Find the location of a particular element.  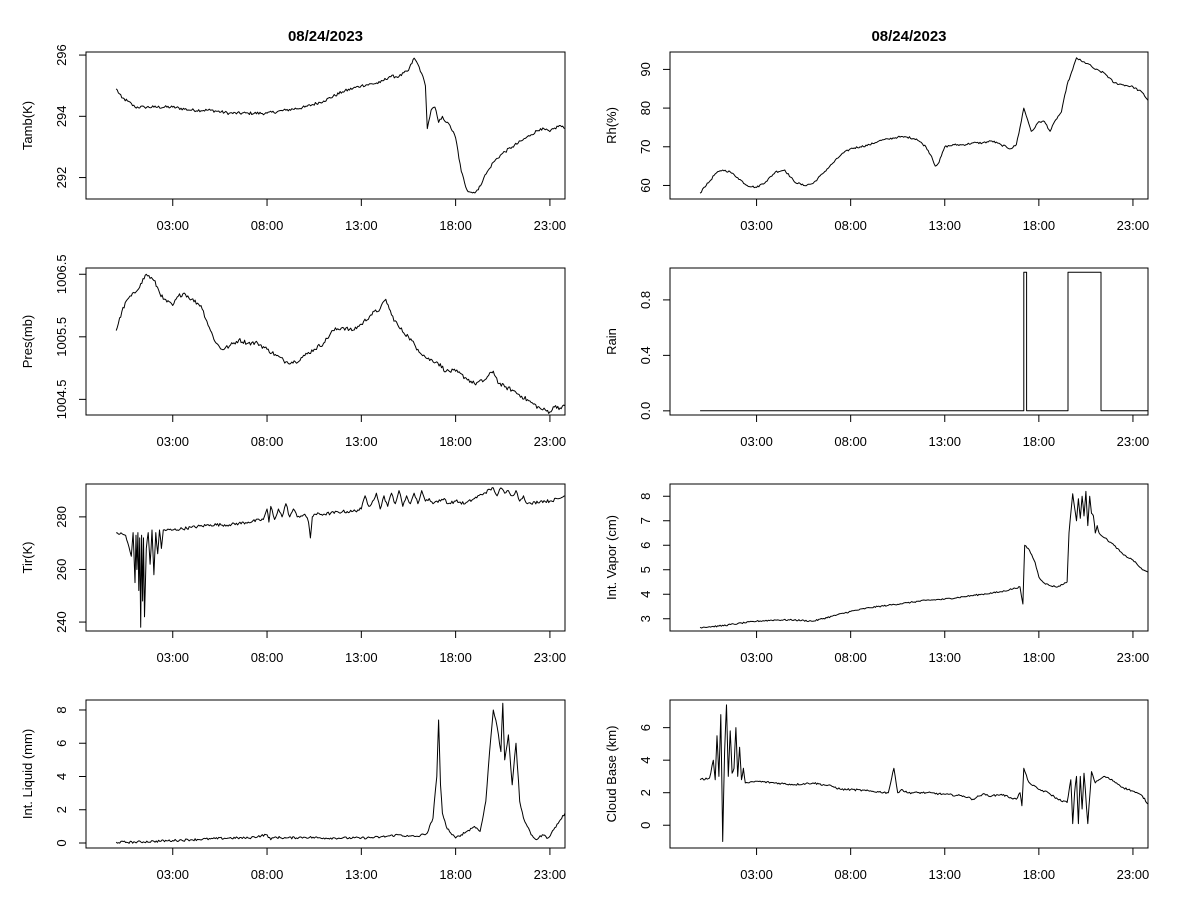

y-tick-label: 0.4 is located at coordinates (645, 355).